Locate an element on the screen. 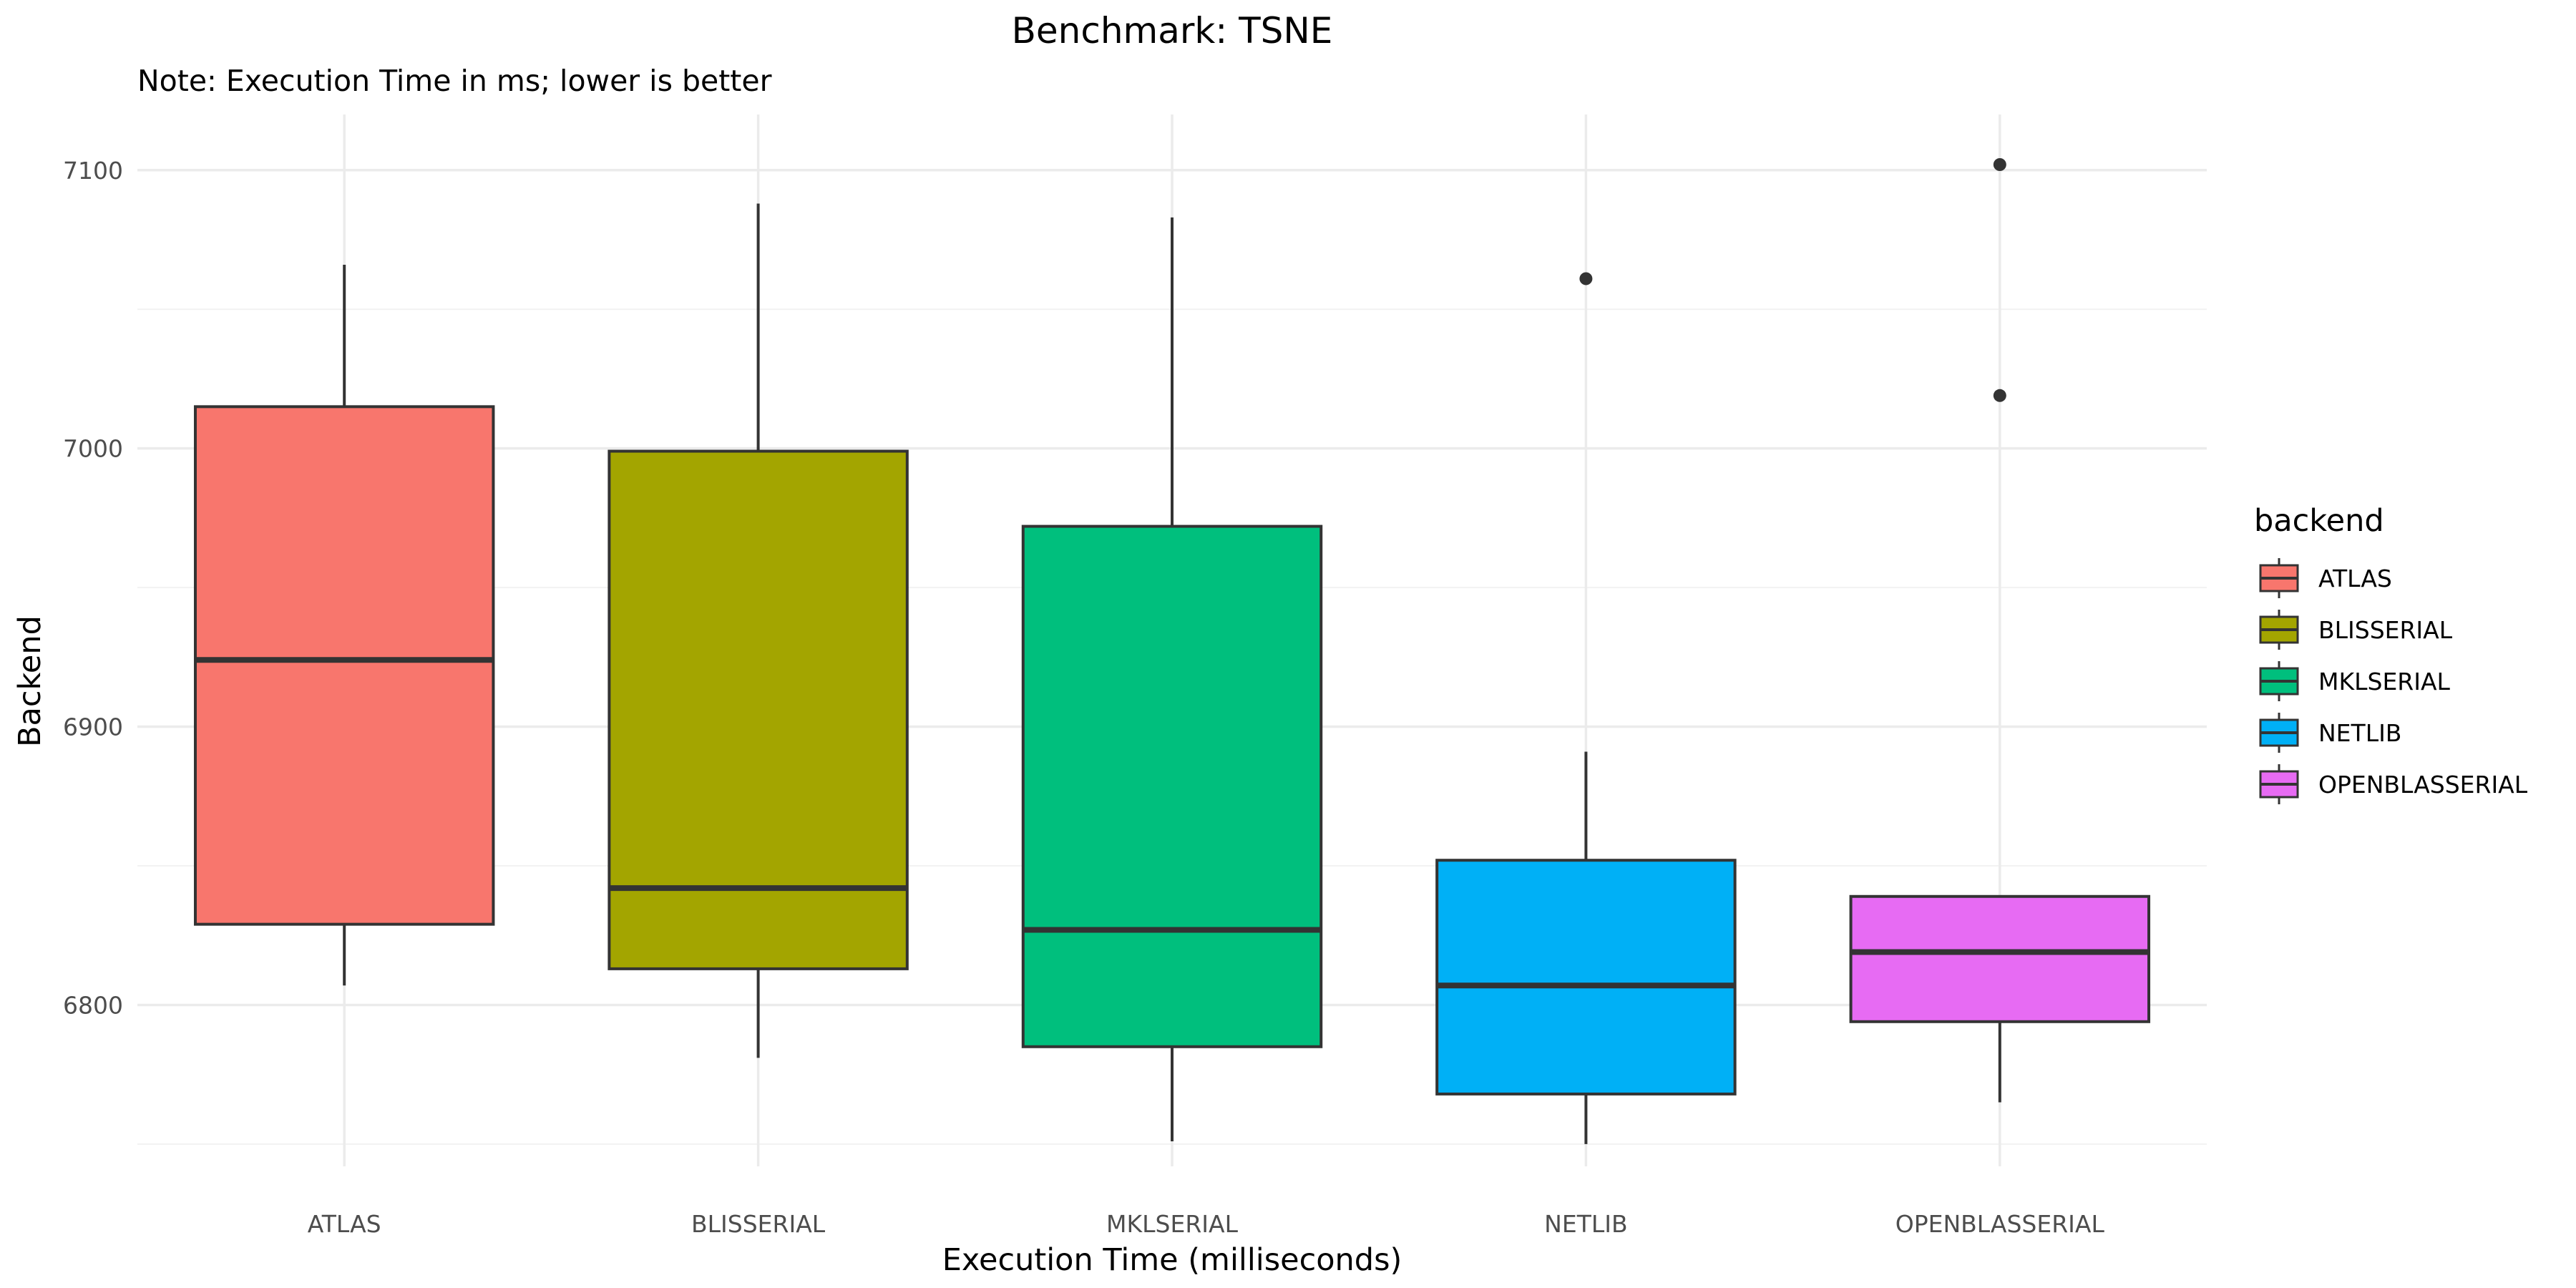  box-blisserial is located at coordinates (758, 630).